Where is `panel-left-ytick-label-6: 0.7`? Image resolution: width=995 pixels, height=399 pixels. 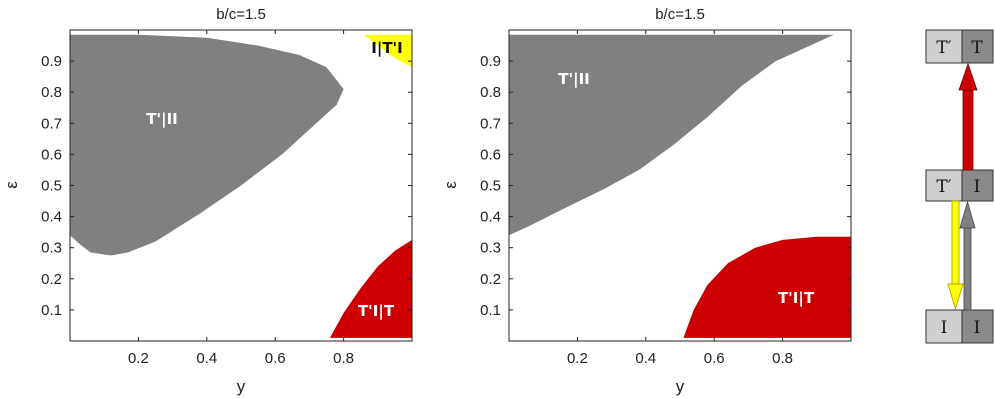 panel-left-ytick-label-6: 0.7 is located at coordinates (51, 123).